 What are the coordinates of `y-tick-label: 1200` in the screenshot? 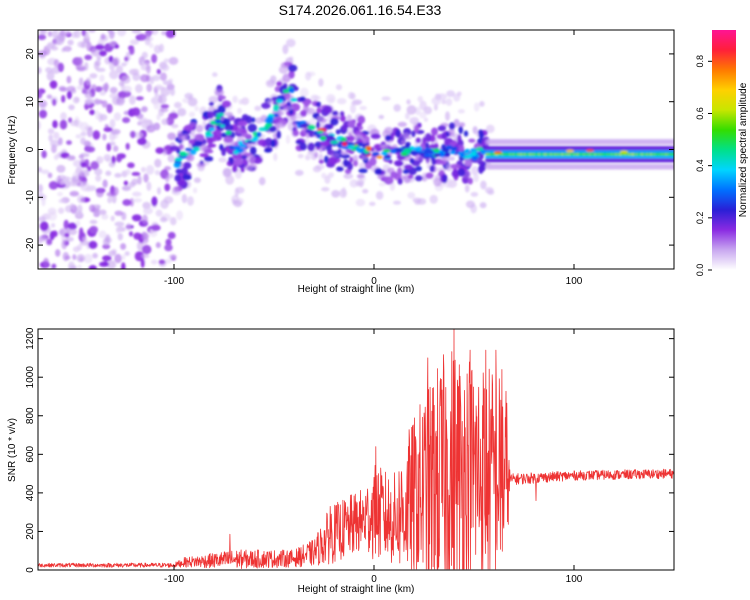 It's located at (30, 338).